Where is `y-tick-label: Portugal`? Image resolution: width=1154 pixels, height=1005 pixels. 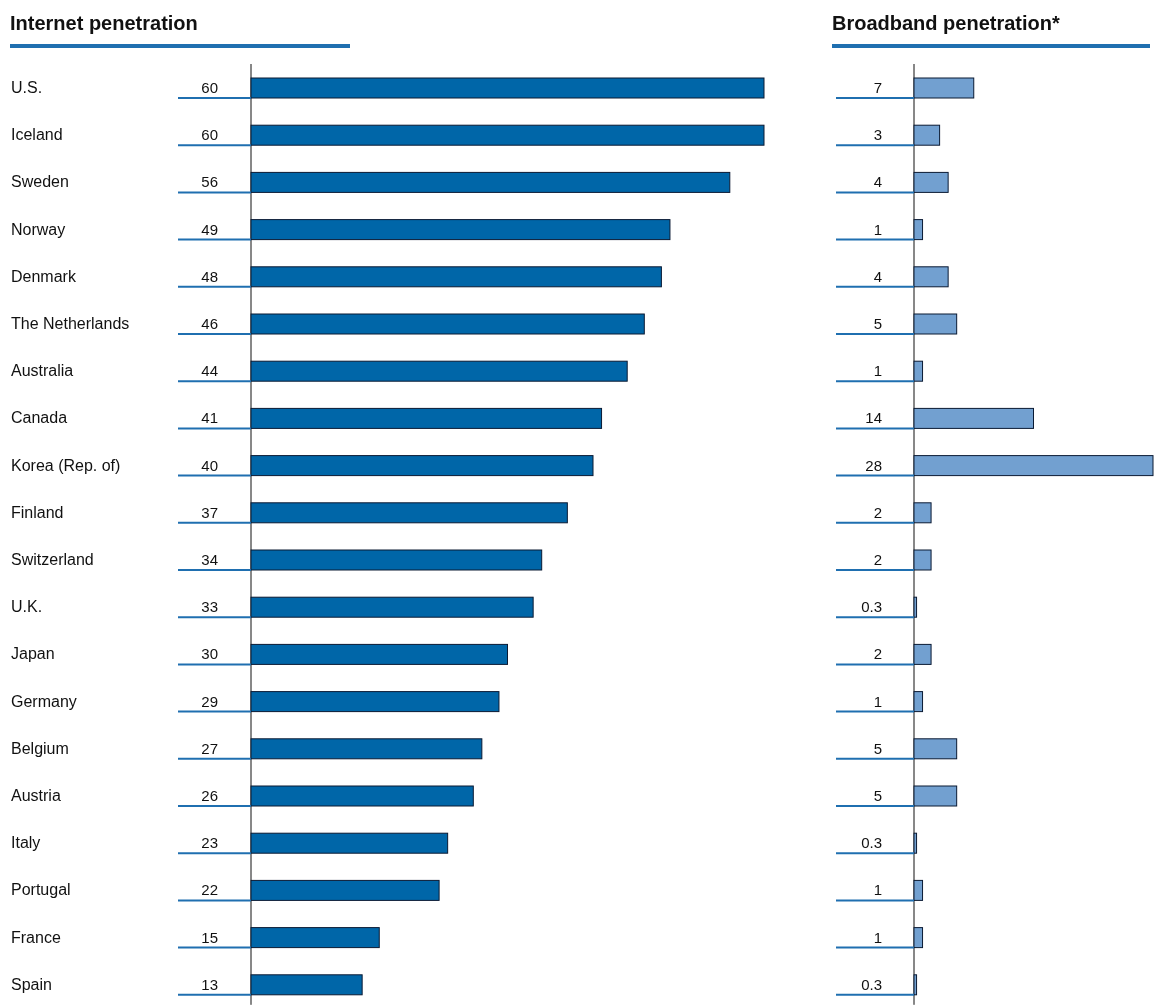 y-tick-label: Portugal is located at coordinates (41, 890).